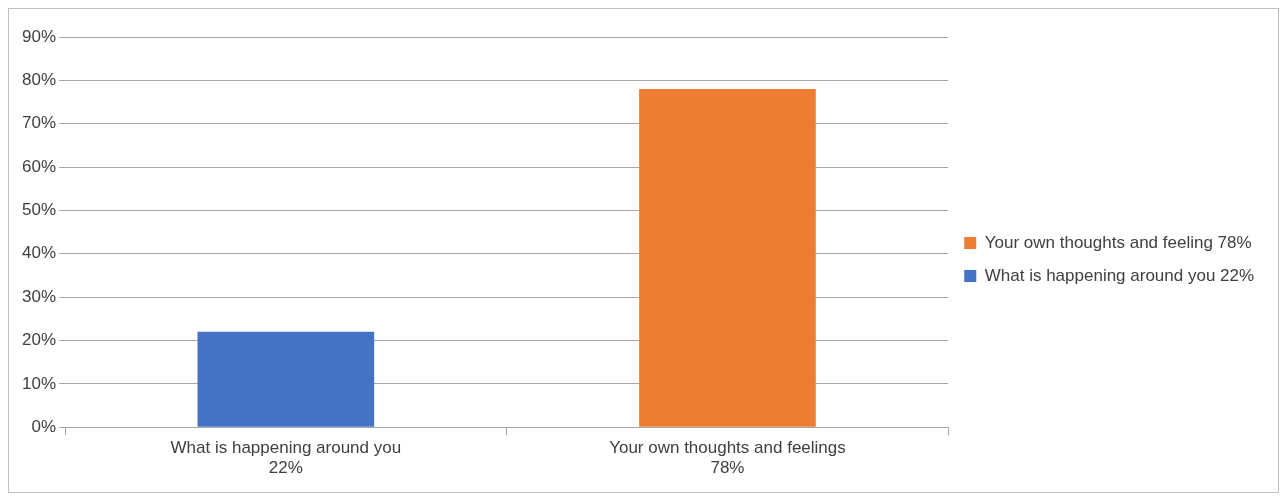 Image resolution: width=1287 pixels, height=501 pixels. Describe the element at coordinates (44, 426) in the screenshot. I see `y-tick-label: 0%` at that location.